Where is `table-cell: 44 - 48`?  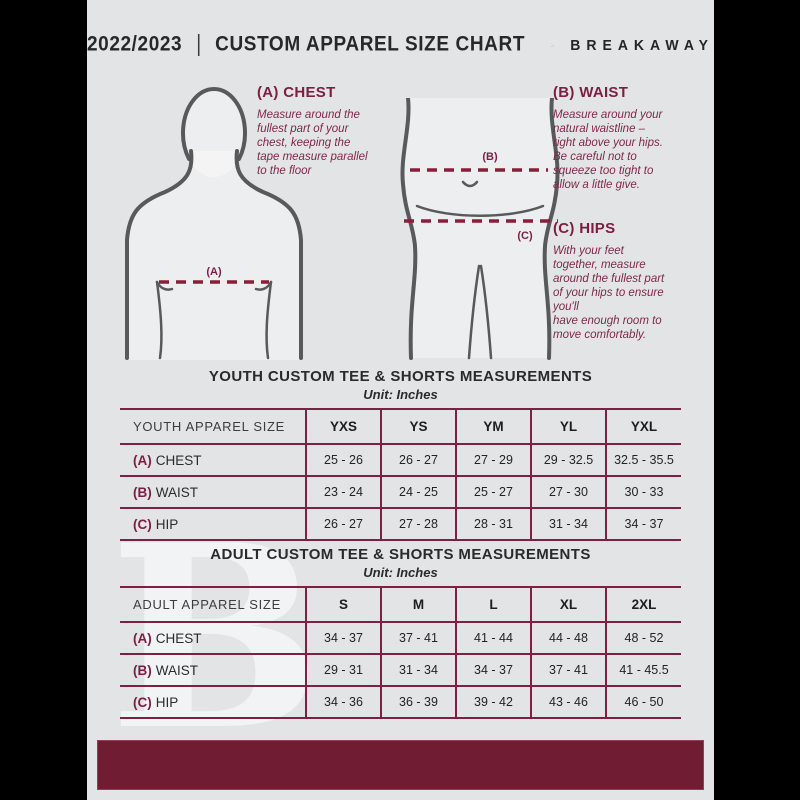 table-cell: 44 - 48 is located at coordinates (568, 637).